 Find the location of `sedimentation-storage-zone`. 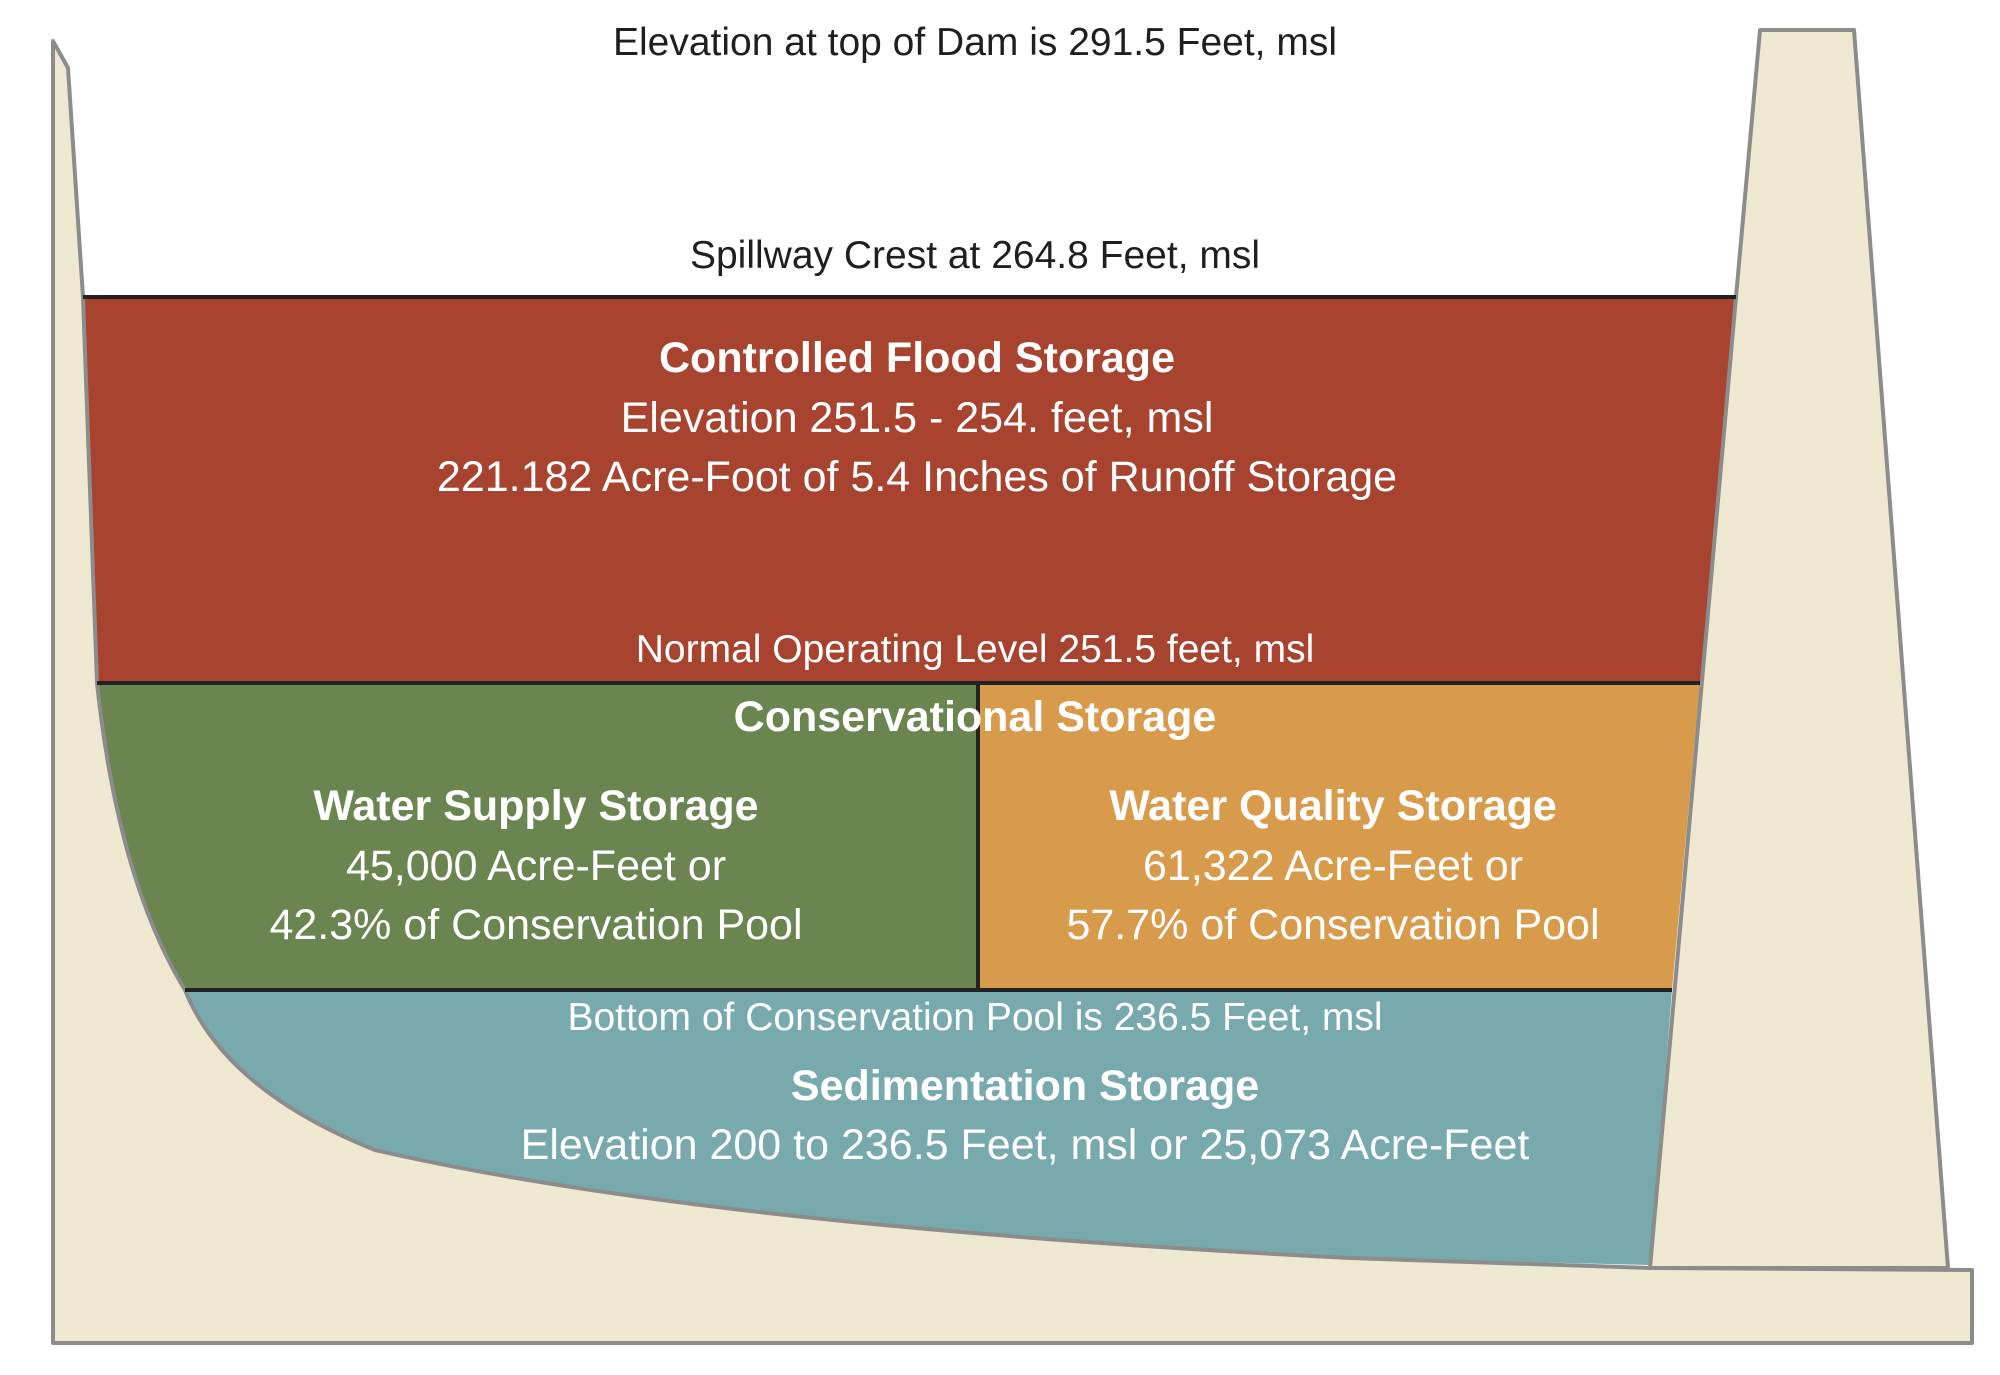

sedimentation-storage-zone is located at coordinates (928, 1127).